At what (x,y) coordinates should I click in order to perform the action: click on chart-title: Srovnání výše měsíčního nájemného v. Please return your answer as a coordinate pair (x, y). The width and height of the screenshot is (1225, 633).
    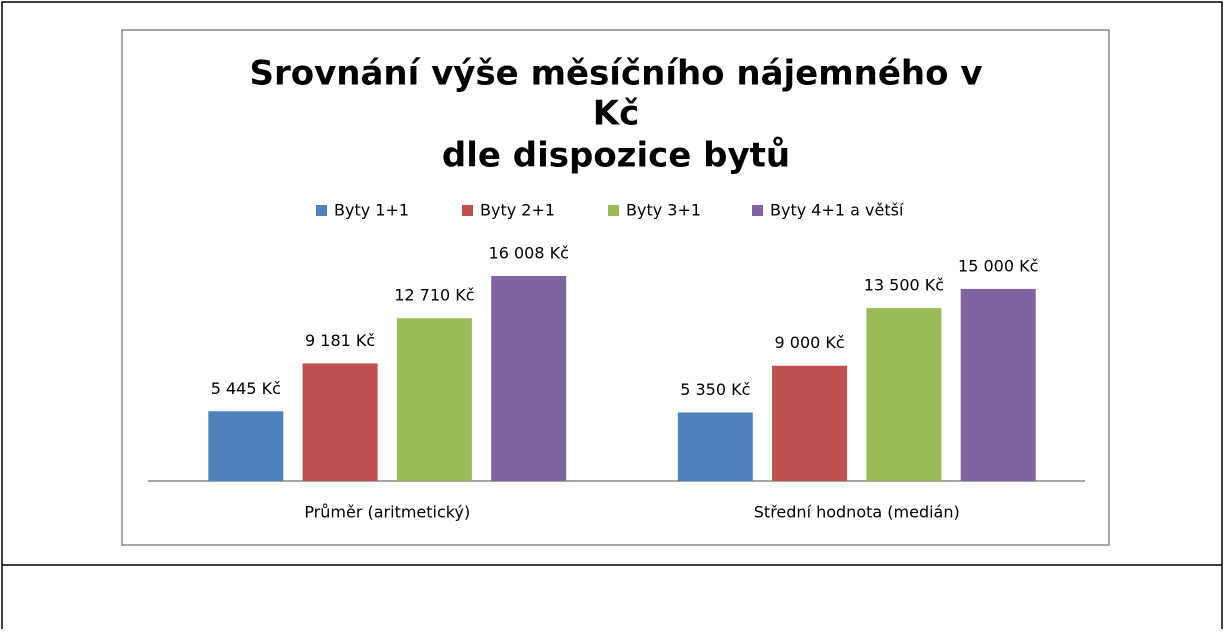
    Looking at the image, I should click on (616, 74).